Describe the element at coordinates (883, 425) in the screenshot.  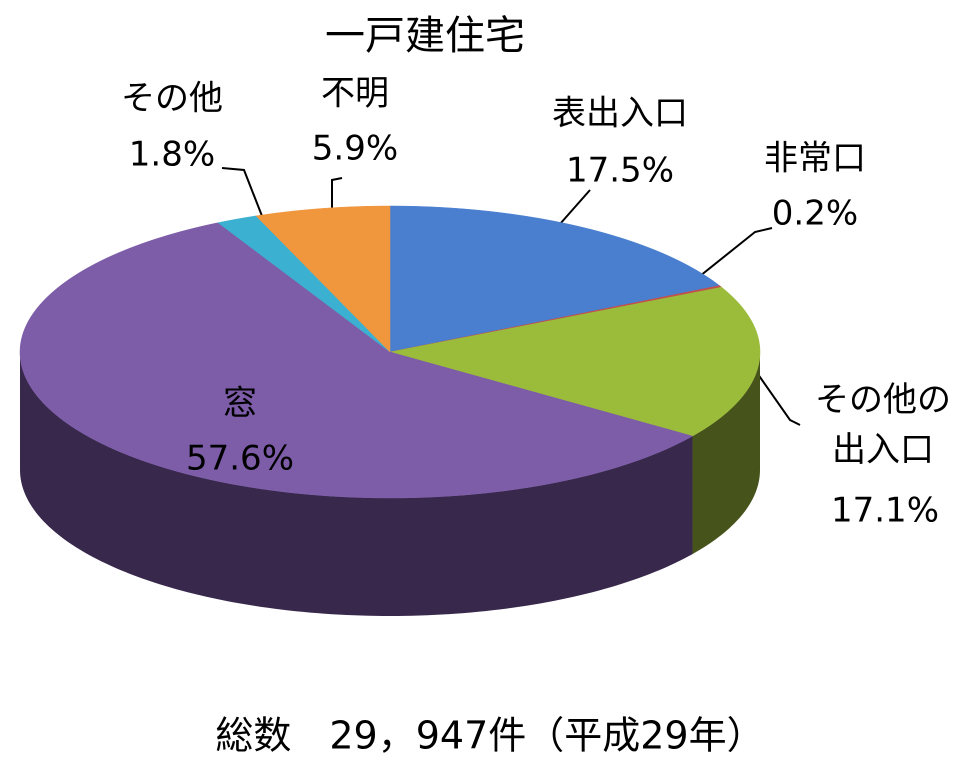
I see `category-label: その他の出入口` at that location.